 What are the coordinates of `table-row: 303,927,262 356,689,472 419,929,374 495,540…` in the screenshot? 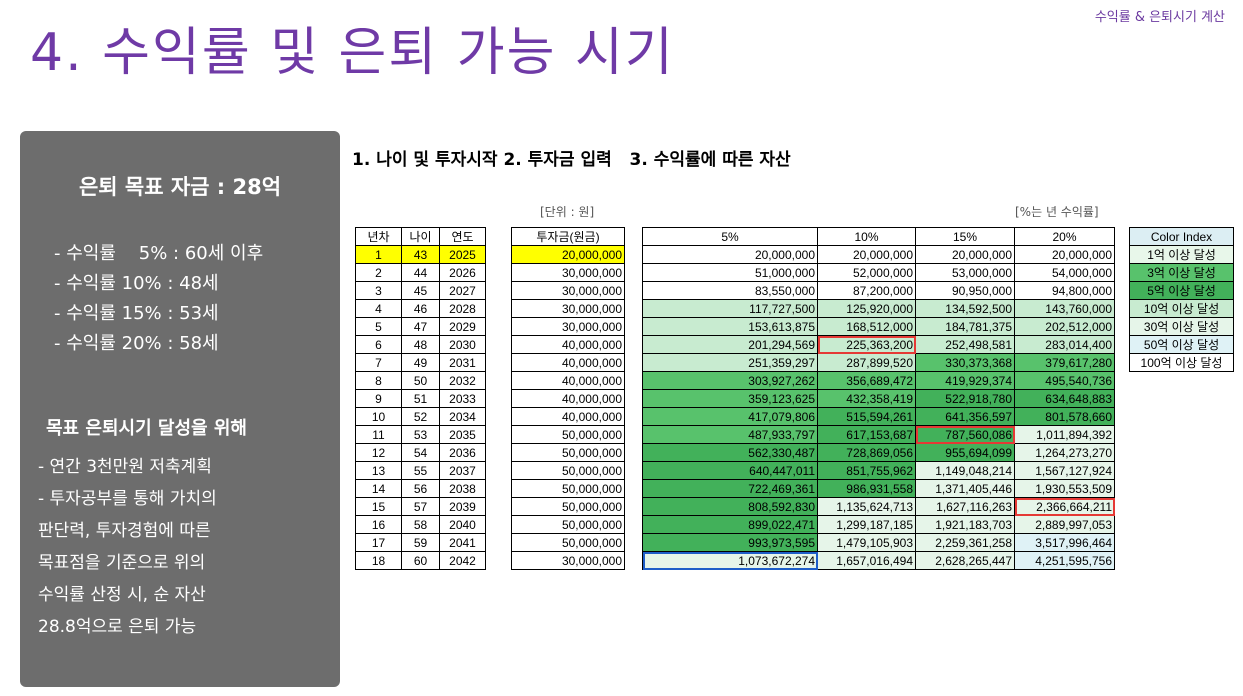 It's located at (878, 380).